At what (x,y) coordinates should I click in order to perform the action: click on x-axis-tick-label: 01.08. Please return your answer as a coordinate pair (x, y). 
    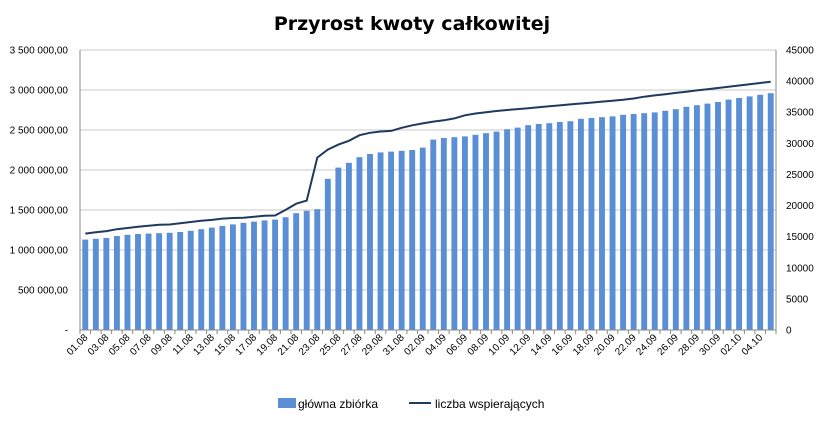
    Looking at the image, I should click on (78, 345).